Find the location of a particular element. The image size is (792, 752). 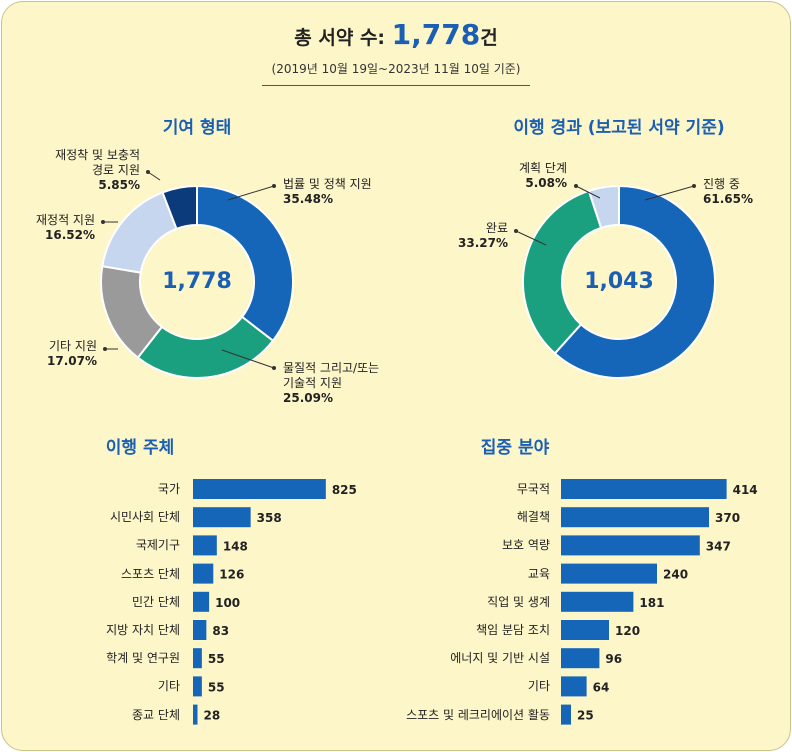

chart-title: 이행 주체 is located at coordinates (140, 448).